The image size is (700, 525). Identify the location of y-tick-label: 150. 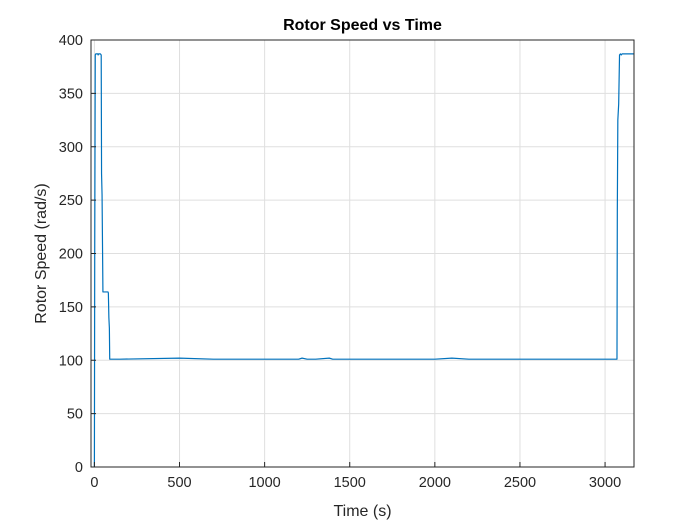
(71, 308).